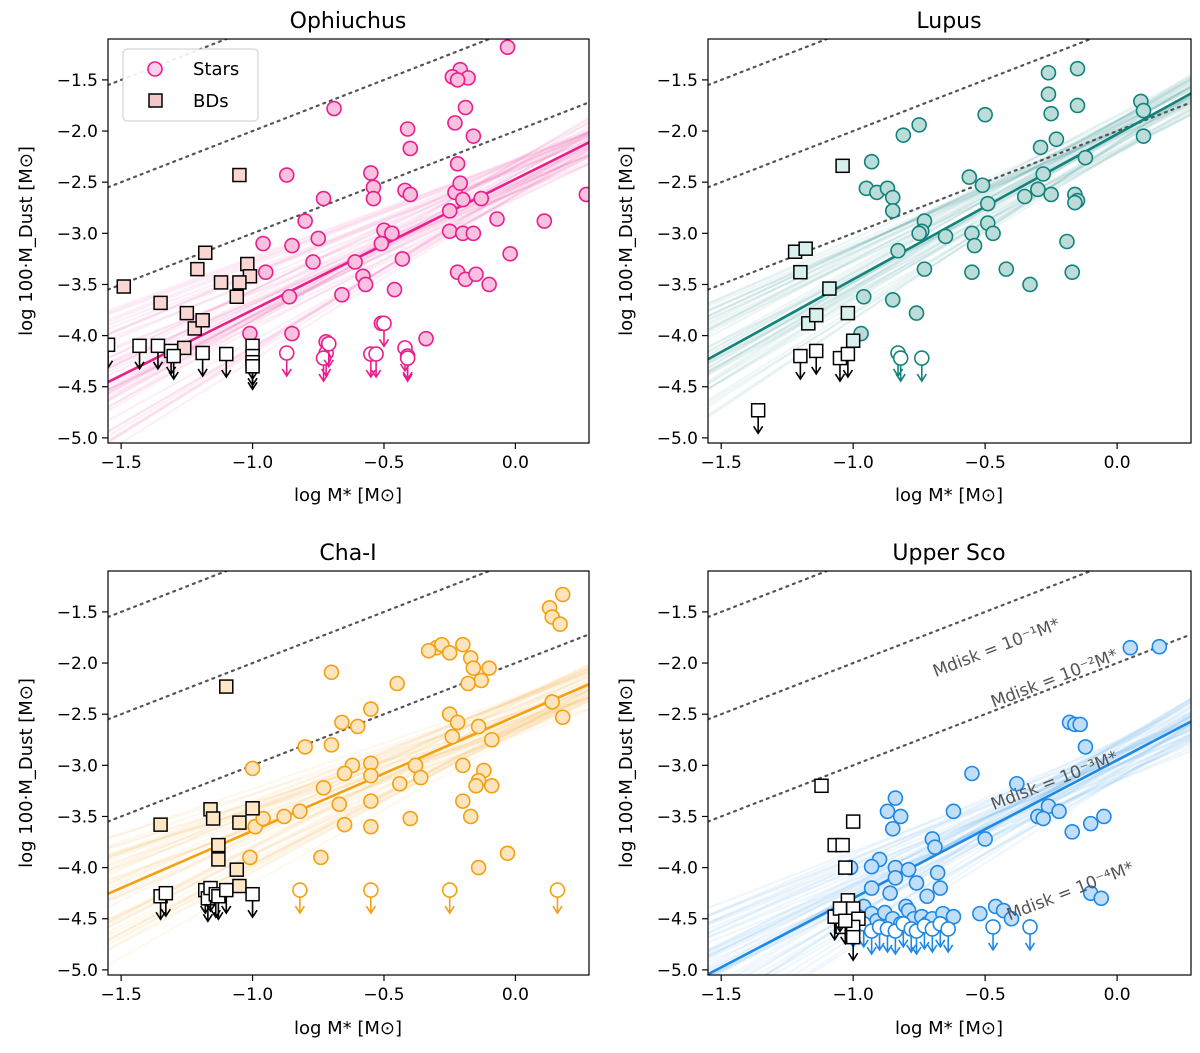  What do you see at coordinates (190, 85) in the screenshot?
I see `legend: Stars BDs` at bounding box center [190, 85].